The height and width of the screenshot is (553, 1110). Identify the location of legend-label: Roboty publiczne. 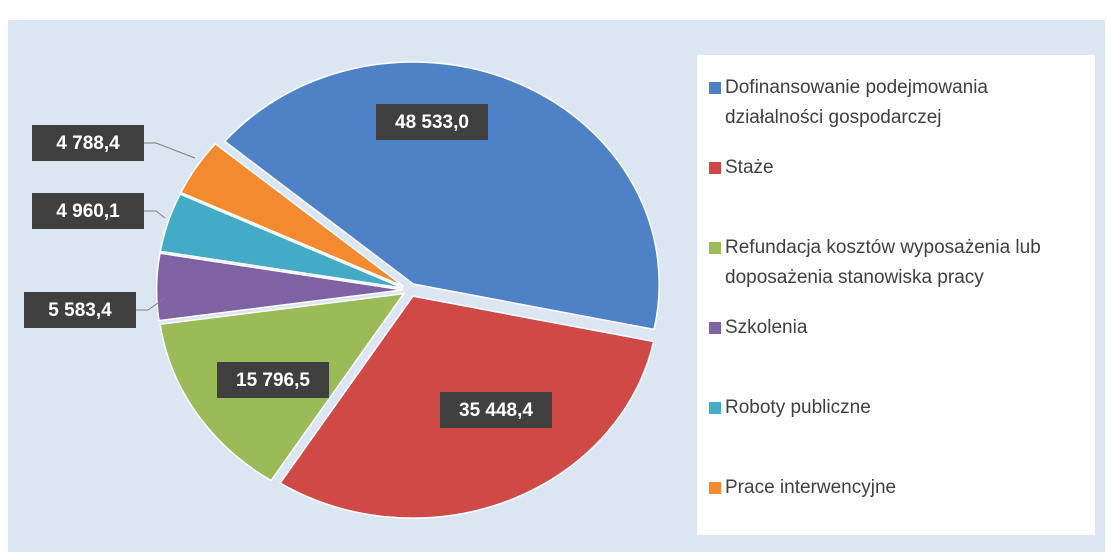
(798, 407).